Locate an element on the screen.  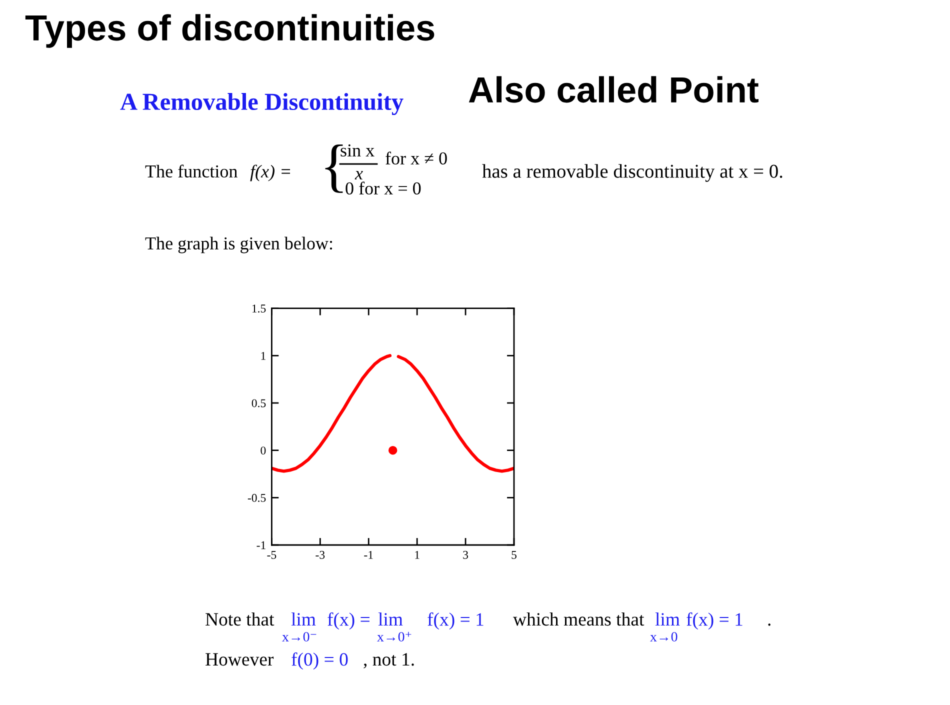
y-tick-label: 1.5 is located at coordinates (259, 308).